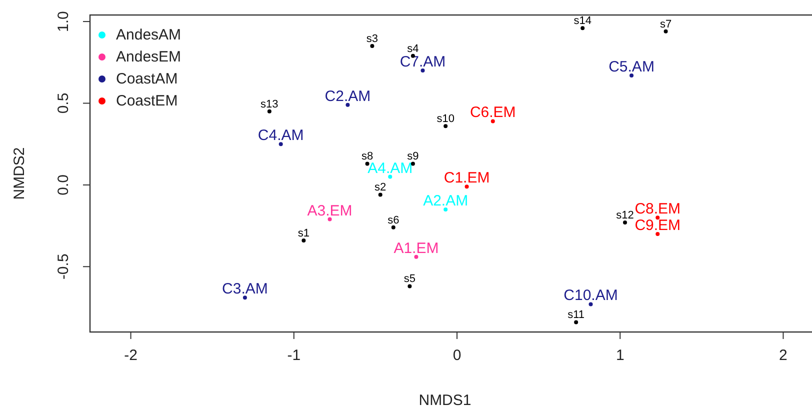 This screenshot has width=812, height=411. I want to click on x-tick-label: 0, so click(457, 355).